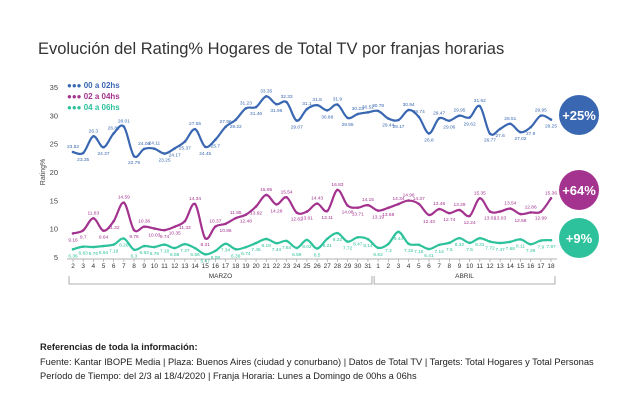 This screenshot has height=420, width=642. Describe the element at coordinates (388, 126) in the screenshot. I see `data-label-1: 29.44` at that location.